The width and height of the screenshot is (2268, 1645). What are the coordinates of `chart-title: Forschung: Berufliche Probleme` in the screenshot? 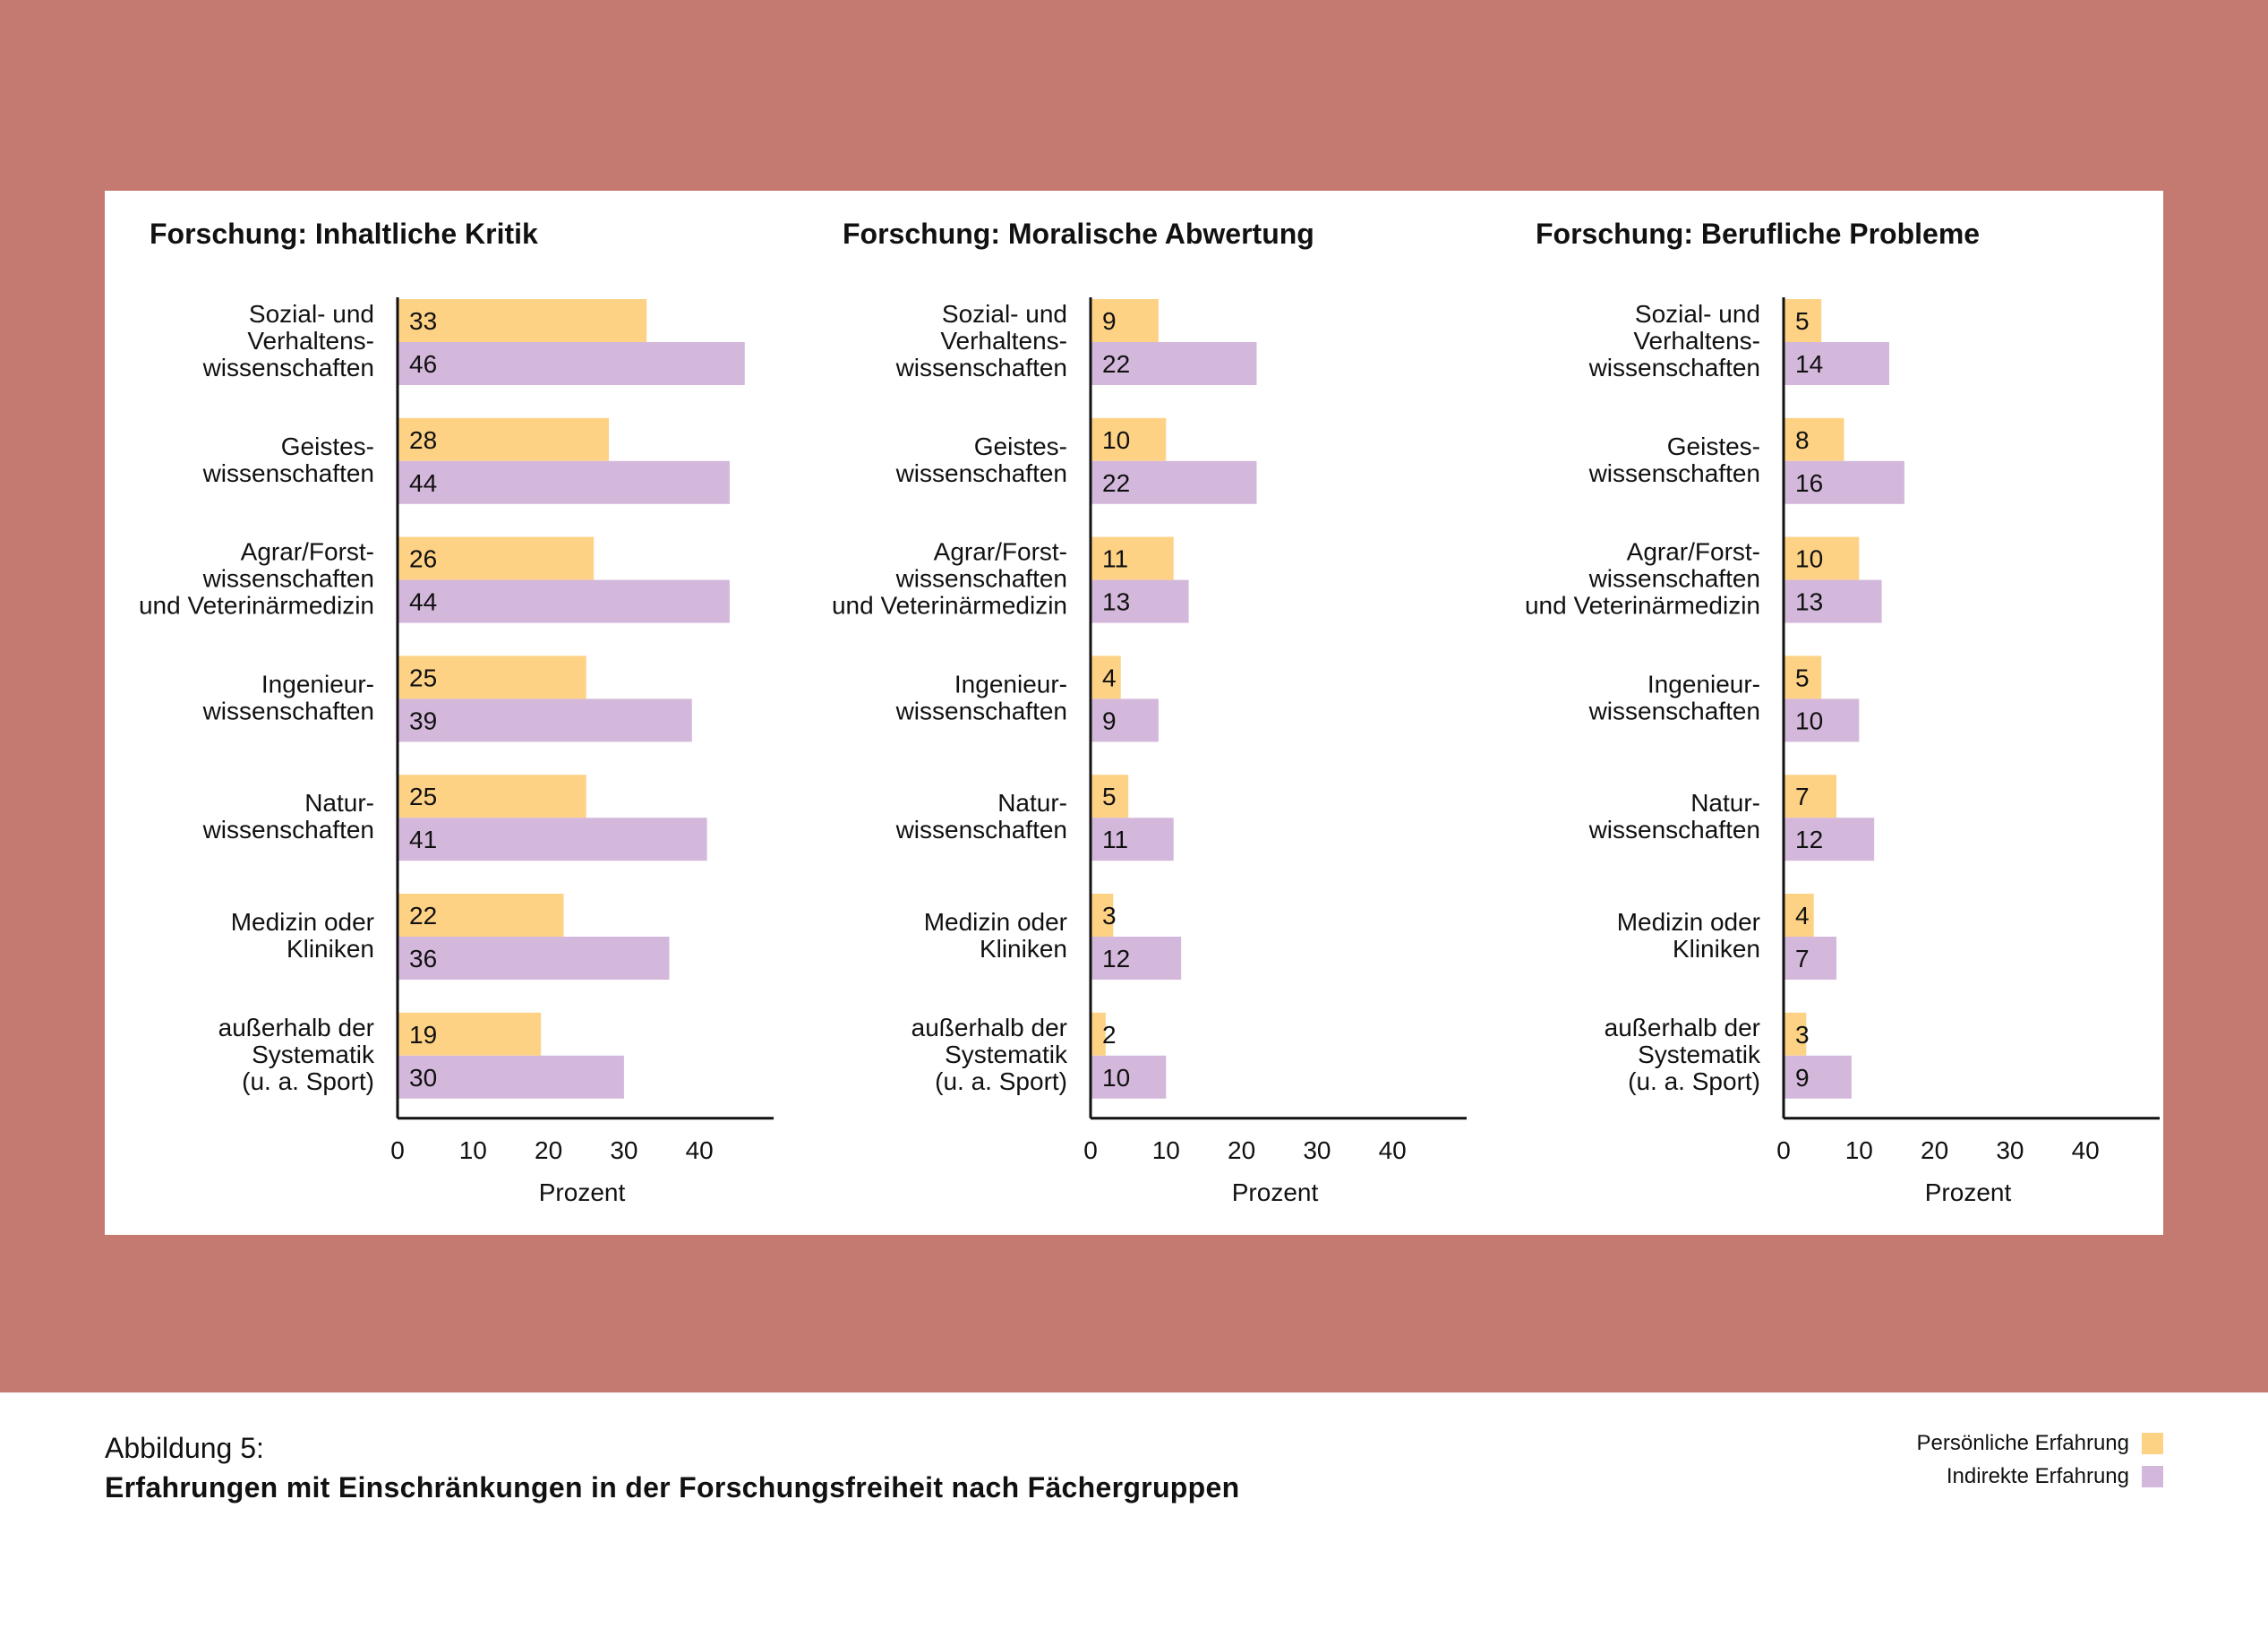 It's located at (1758, 234).